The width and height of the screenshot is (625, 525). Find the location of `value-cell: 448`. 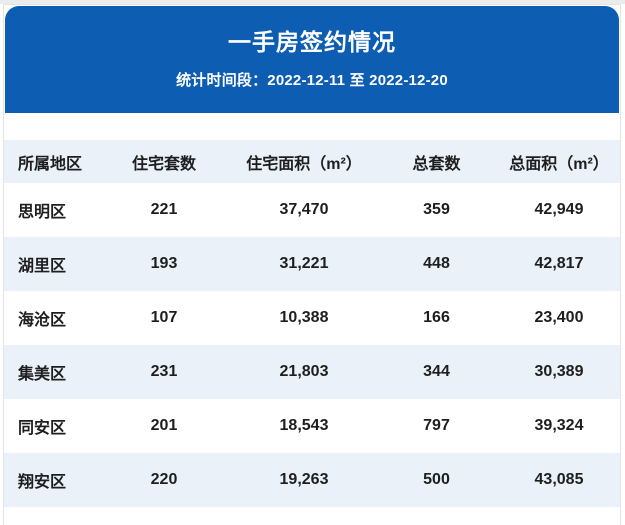

value-cell: 448 is located at coordinates (436, 263).